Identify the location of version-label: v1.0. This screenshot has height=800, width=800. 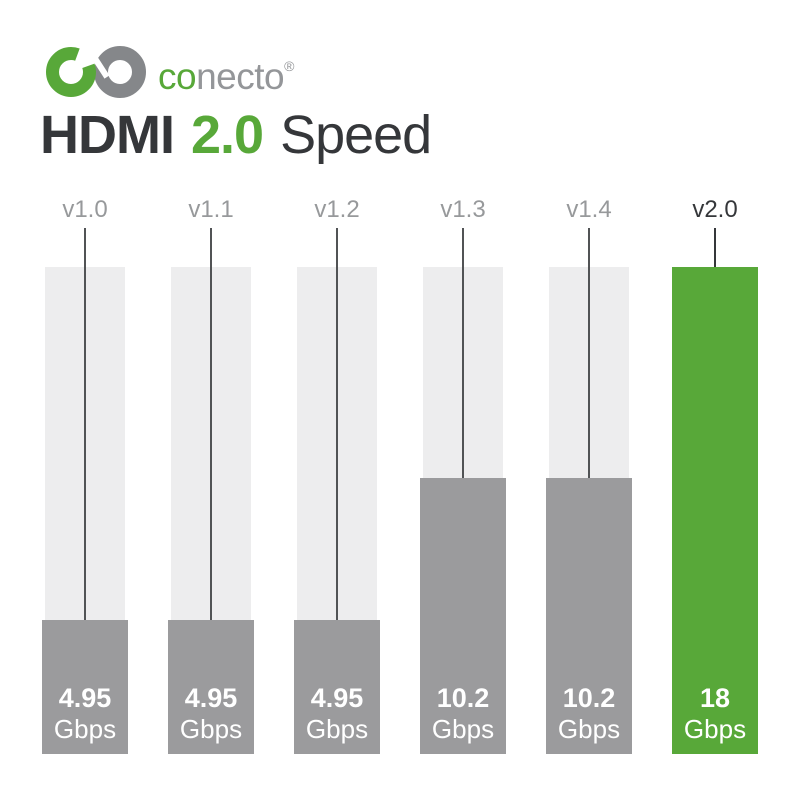
(85, 209).